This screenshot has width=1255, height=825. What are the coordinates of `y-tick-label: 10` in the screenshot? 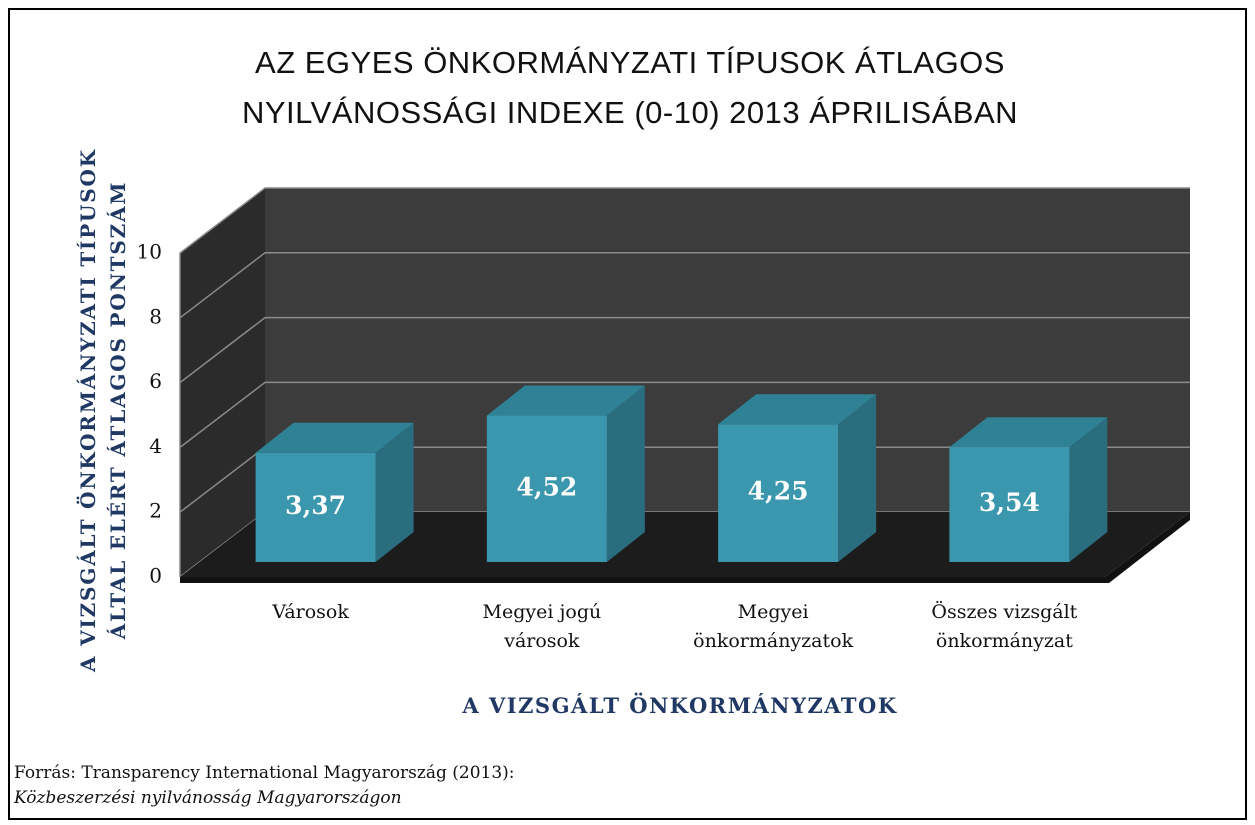 It's located at (149, 252).